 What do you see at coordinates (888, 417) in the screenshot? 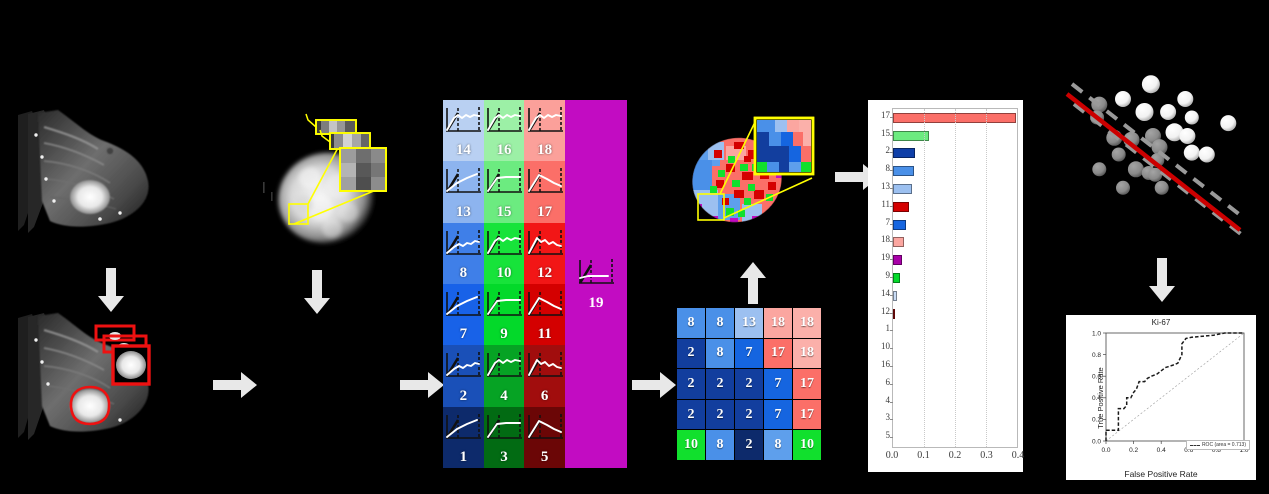
I see `bar-chart-y-label: 3` at bounding box center [888, 417].